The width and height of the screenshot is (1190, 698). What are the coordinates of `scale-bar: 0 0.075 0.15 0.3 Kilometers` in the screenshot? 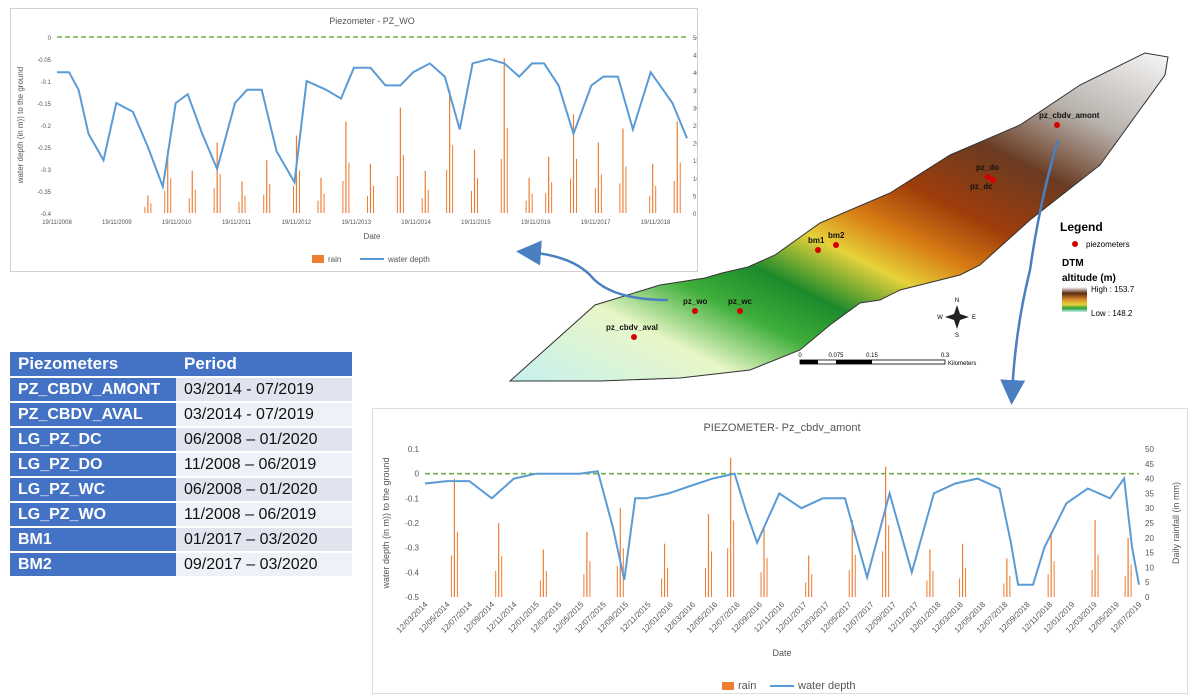 It's located at (887, 360).